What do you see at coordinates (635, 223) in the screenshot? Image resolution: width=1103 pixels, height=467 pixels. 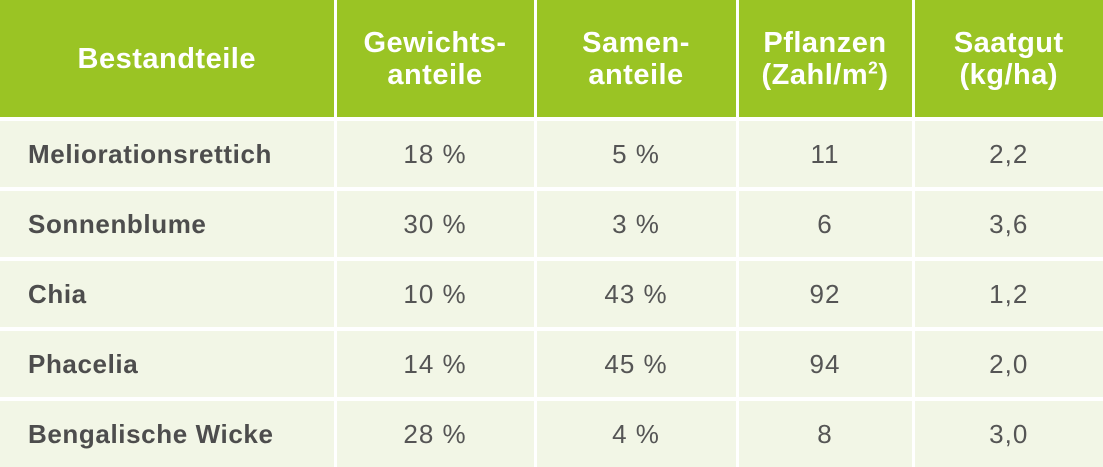 I see `cell-samenanteile: 3 %` at bounding box center [635, 223].